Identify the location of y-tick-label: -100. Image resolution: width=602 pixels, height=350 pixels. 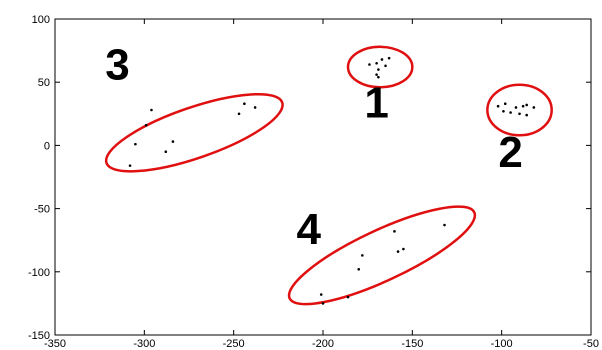
(39, 273).